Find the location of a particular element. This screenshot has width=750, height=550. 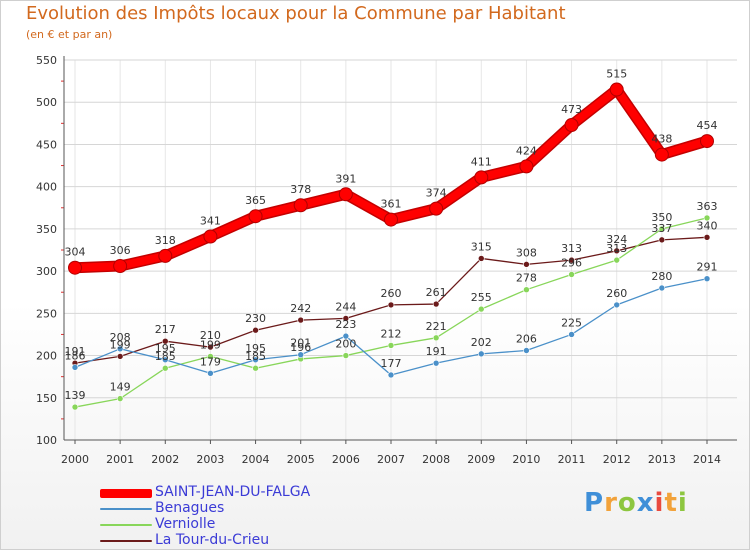

y-tick-label: 200 is located at coordinates (46, 356).